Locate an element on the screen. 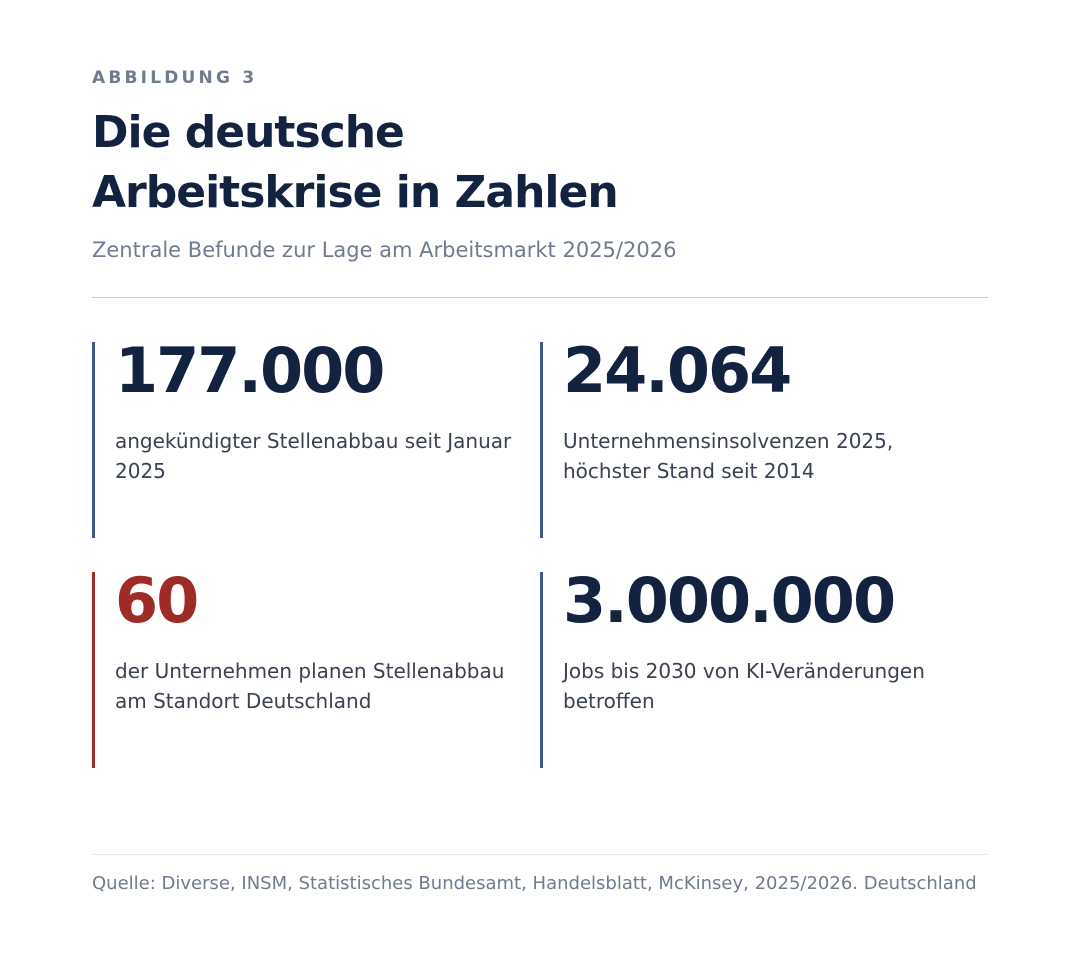 The height and width of the screenshot is (958, 1080). header-divider is located at coordinates (540, 297).